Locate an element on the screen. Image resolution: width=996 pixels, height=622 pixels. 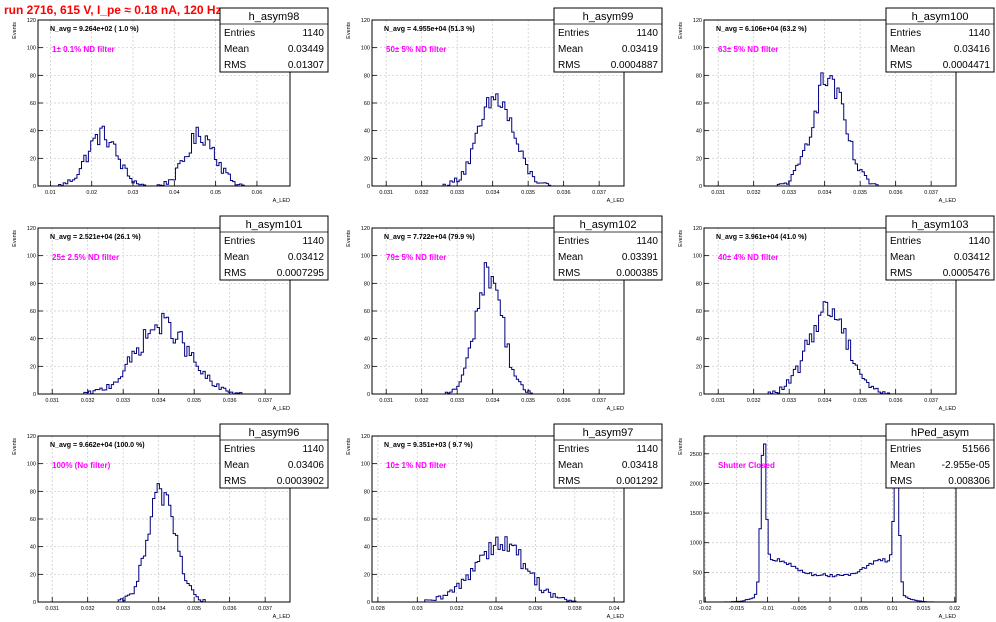
x-tick-label: 0.02 is located at coordinates (91, 193).